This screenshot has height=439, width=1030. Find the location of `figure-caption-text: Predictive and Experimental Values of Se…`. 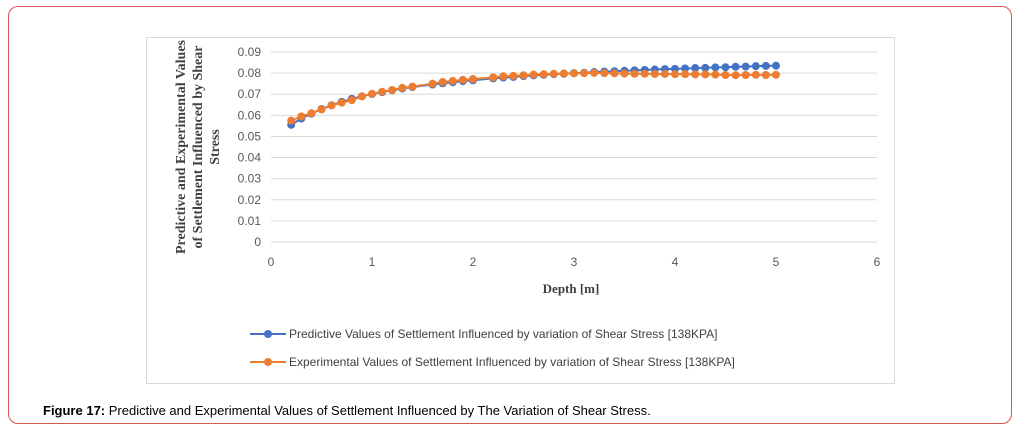

figure-caption-text: Predictive and Experimental Values of Se… is located at coordinates (378, 410).